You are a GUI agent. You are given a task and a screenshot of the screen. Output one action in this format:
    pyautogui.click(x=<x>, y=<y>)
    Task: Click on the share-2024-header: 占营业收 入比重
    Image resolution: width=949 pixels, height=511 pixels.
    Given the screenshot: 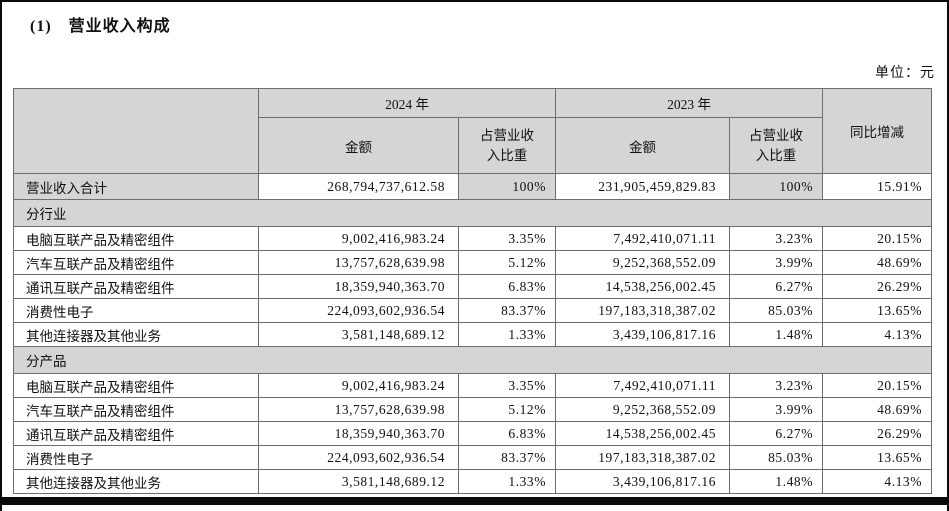 What is the action you would take?
    pyautogui.click(x=507, y=145)
    